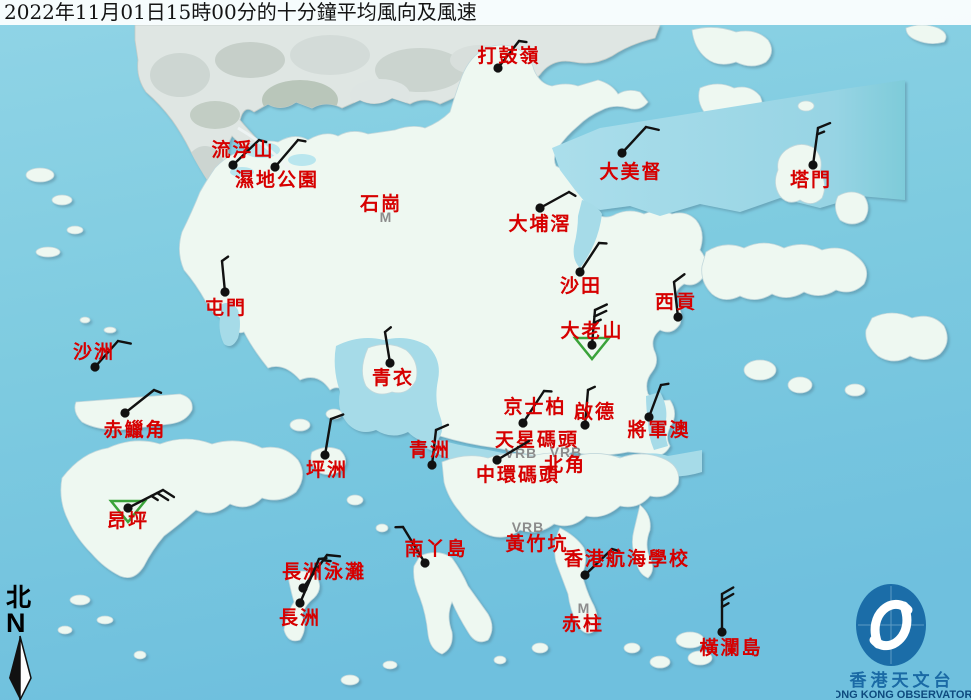  I want to click on station-chek-lap-kok: 赤鱲角, so click(134, 414).